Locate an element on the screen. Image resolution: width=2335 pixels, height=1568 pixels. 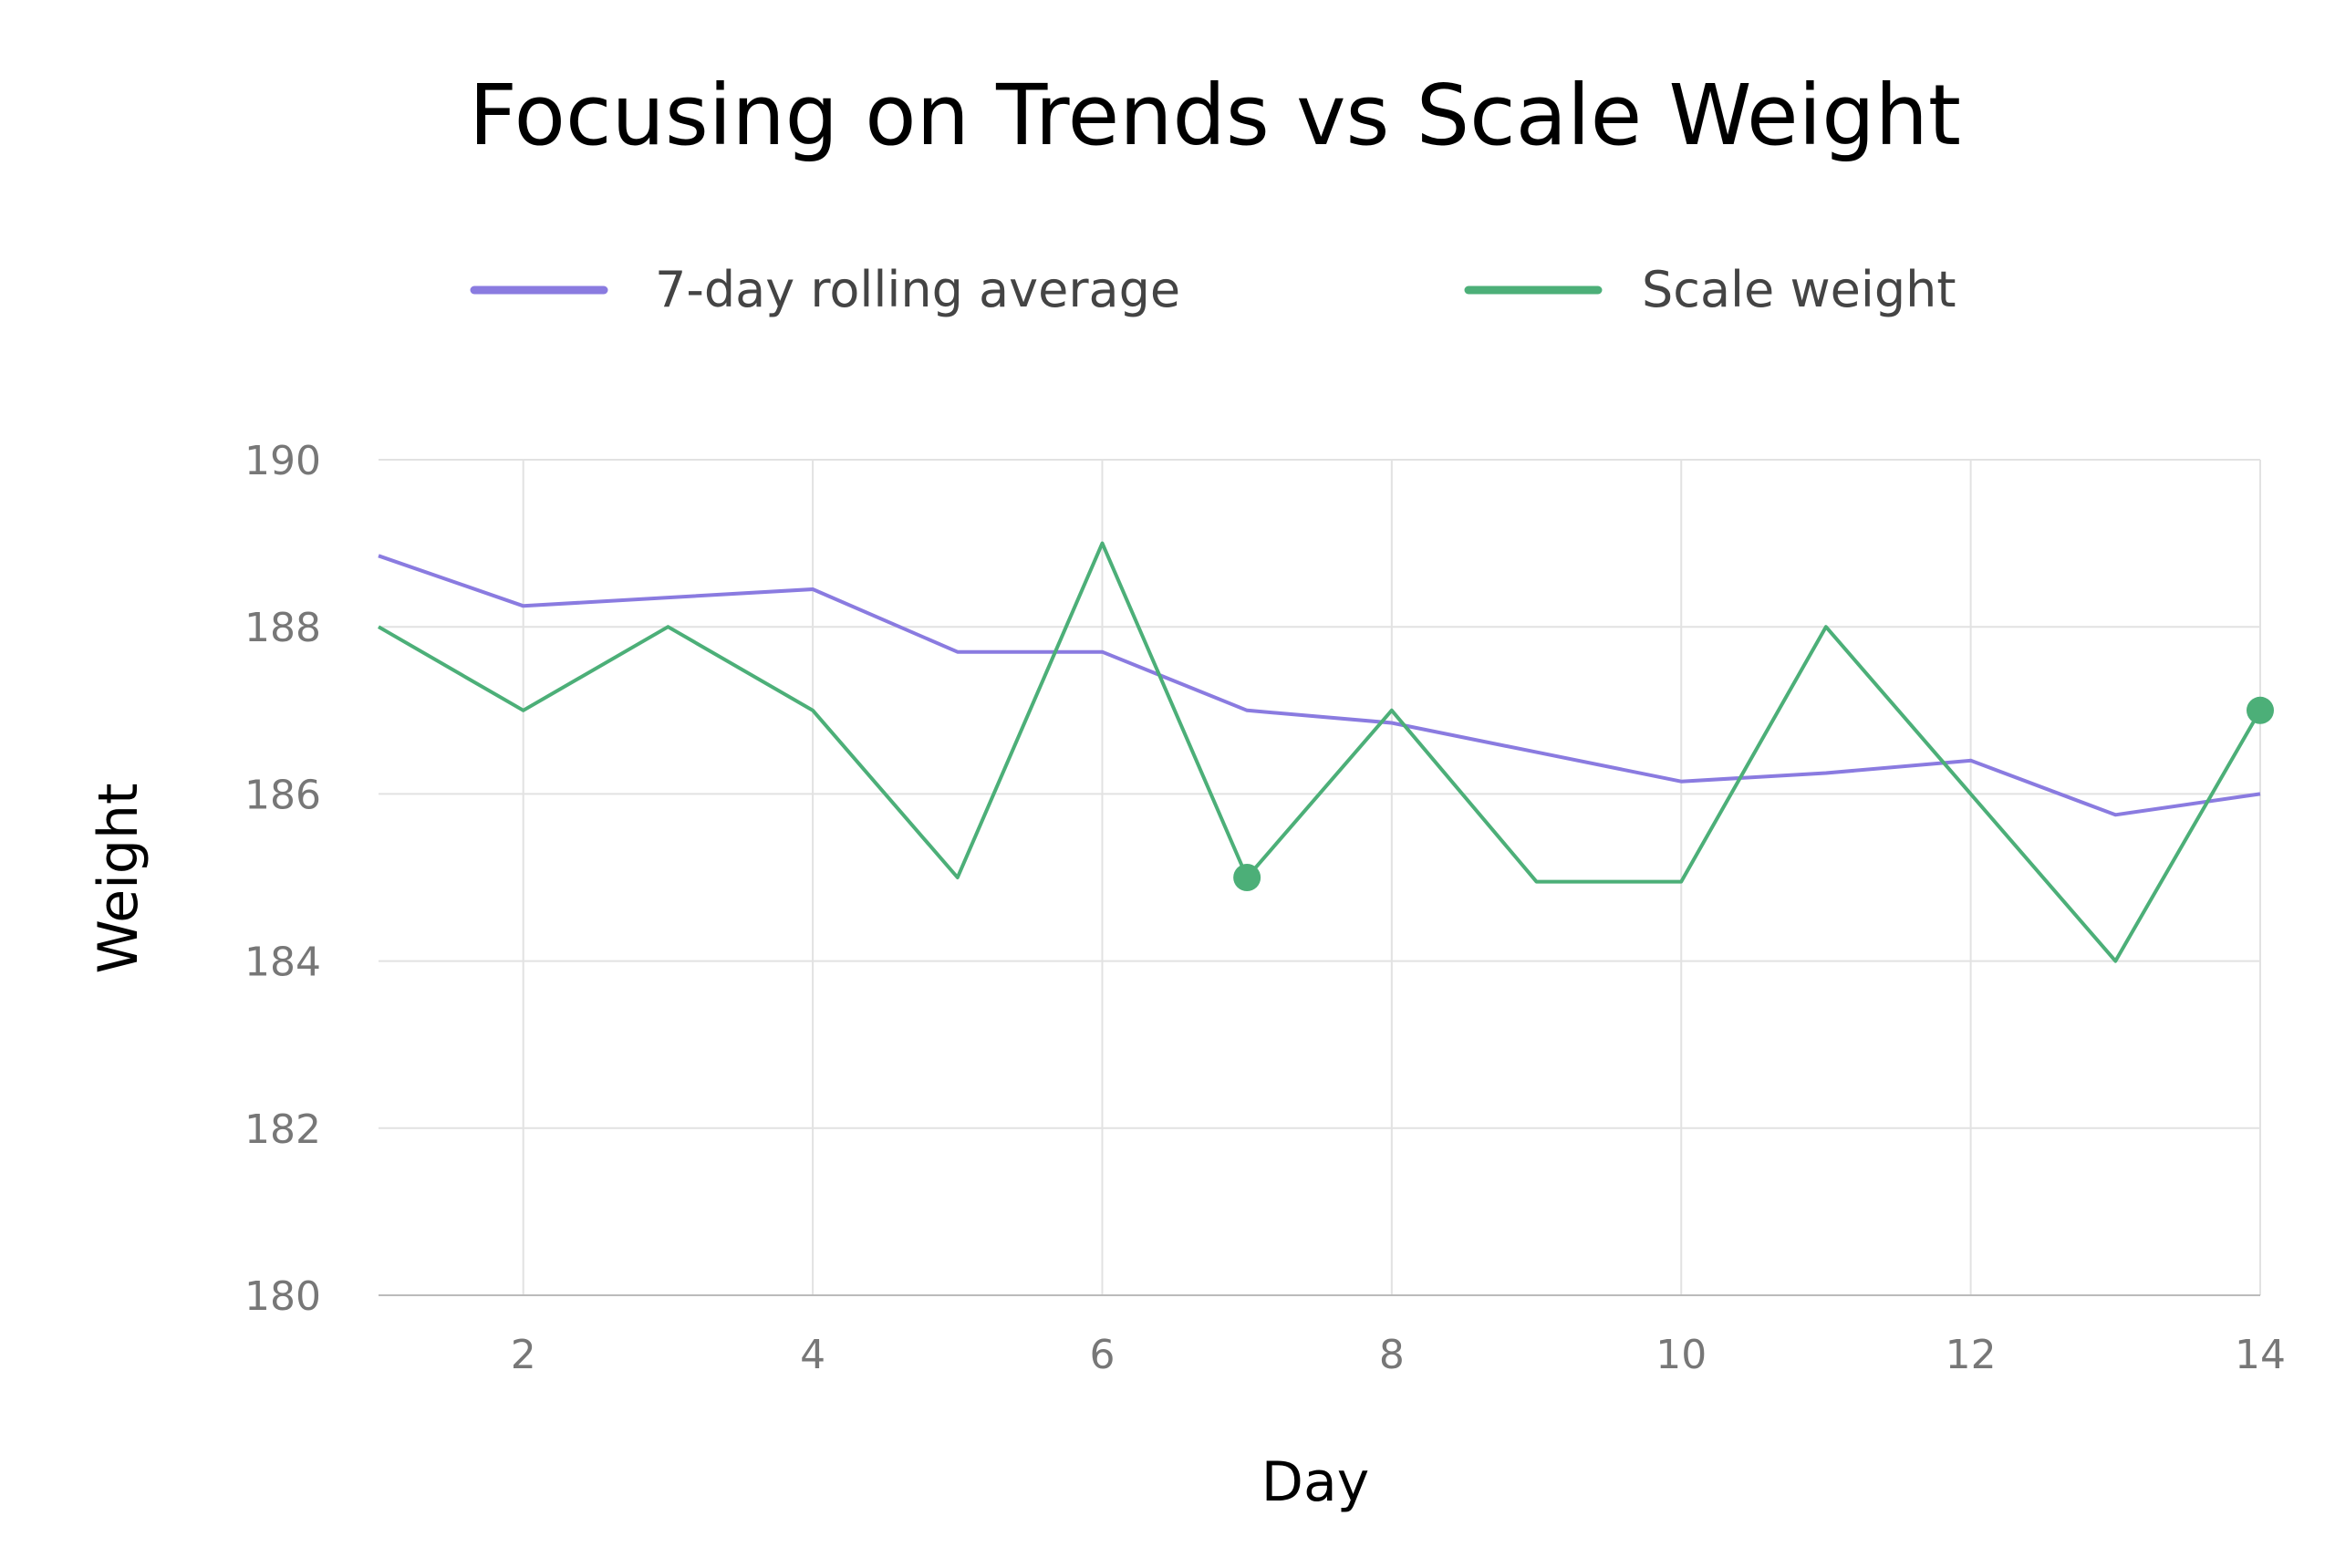
y-tick-label: 184 is located at coordinates (282, 963).